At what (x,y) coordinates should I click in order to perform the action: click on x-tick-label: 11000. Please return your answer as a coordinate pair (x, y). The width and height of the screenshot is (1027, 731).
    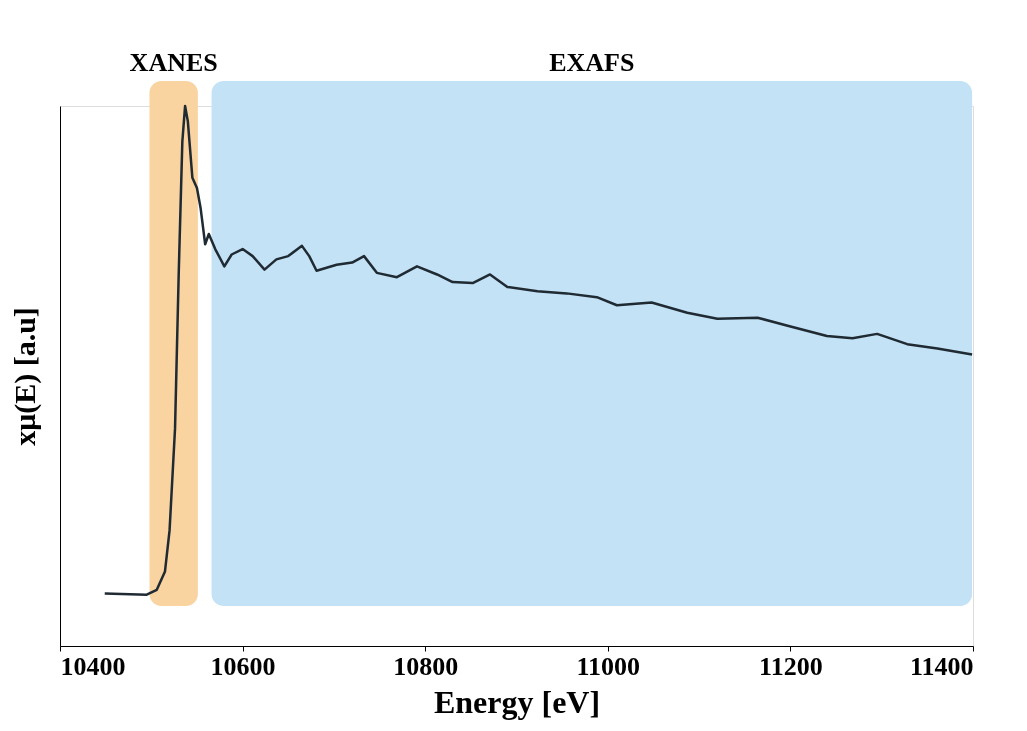
    Looking at the image, I should click on (608, 666).